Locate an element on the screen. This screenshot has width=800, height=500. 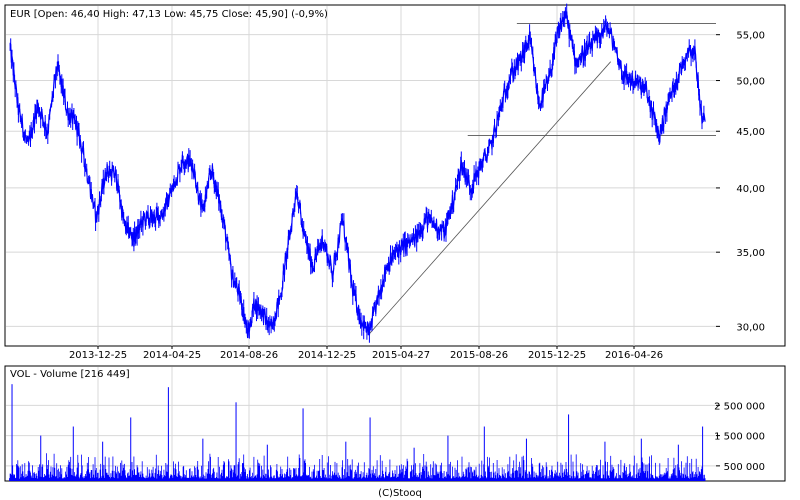
volume-y-tick-label: 1 500 000 is located at coordinates (739, 437).